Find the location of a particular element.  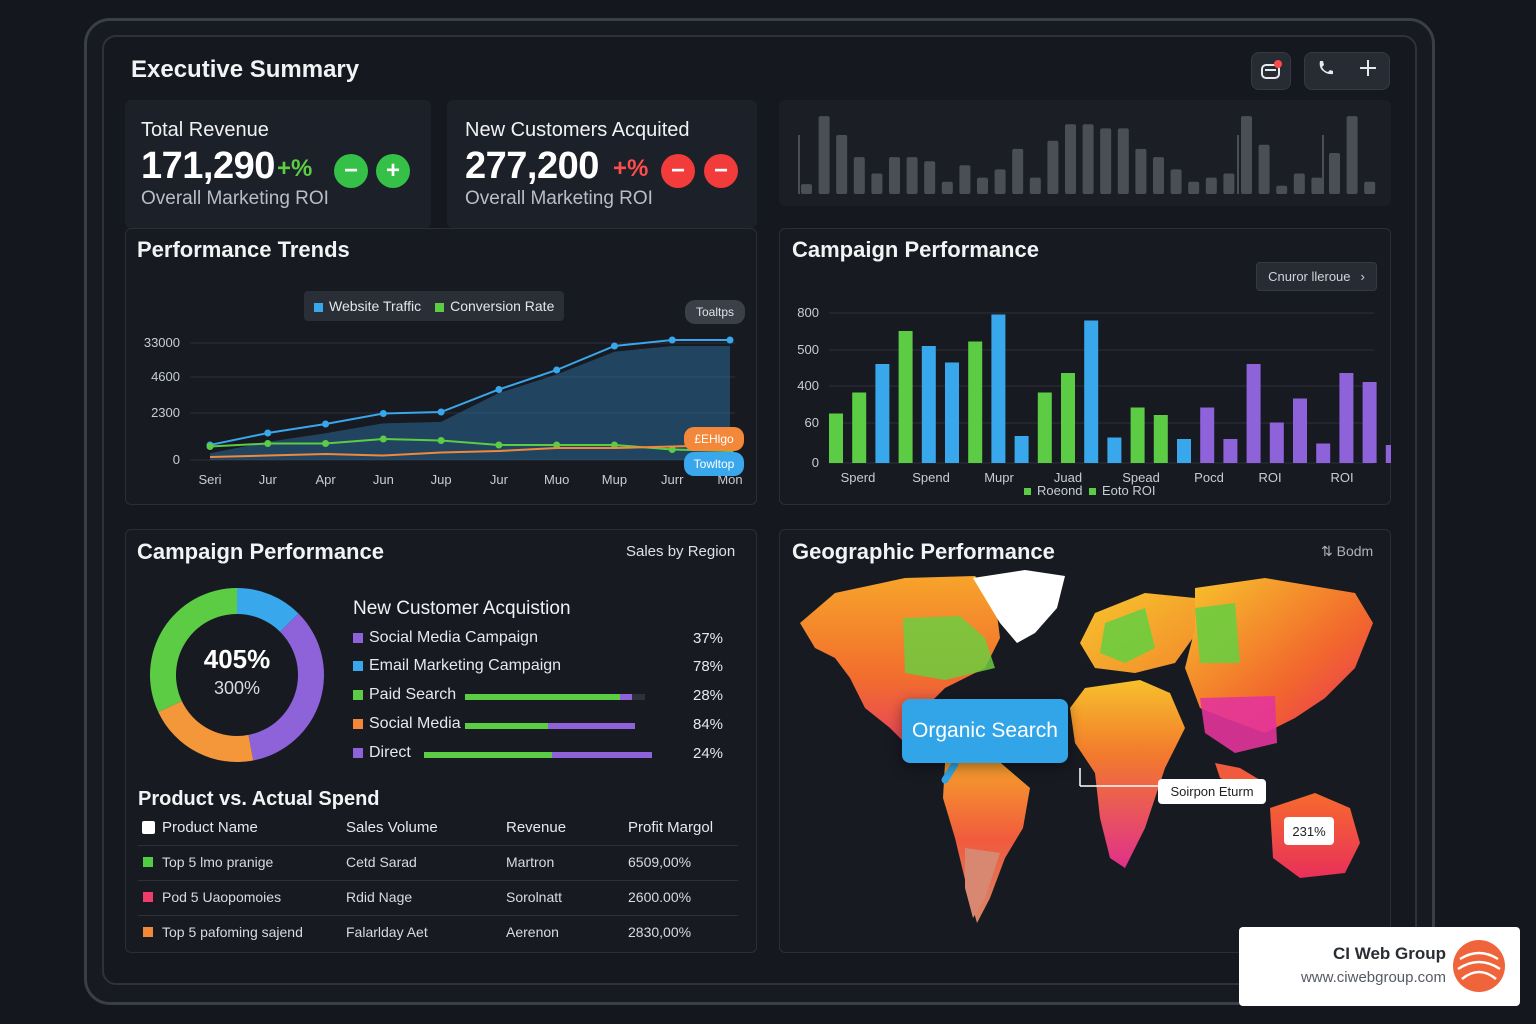

acquisition-row: Social Media Campaign is located at coordinates (445, 638).